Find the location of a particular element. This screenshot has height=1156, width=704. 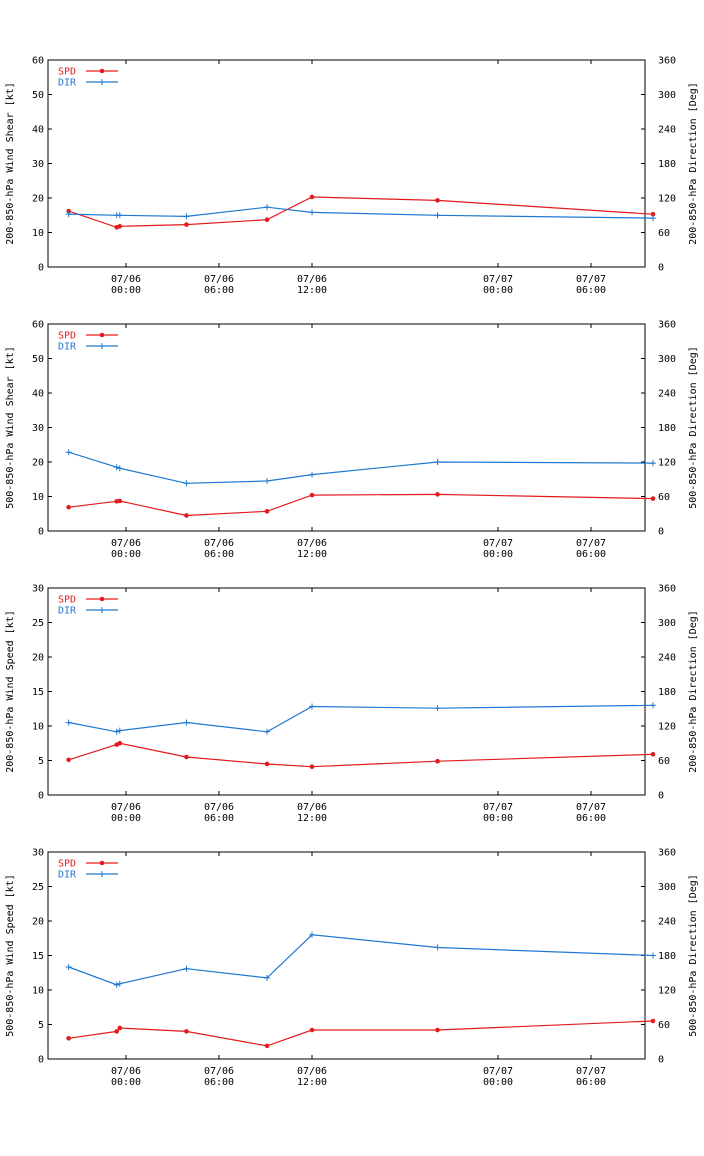

left-y-tick-label: 40 is located at coordinates (38, 394).